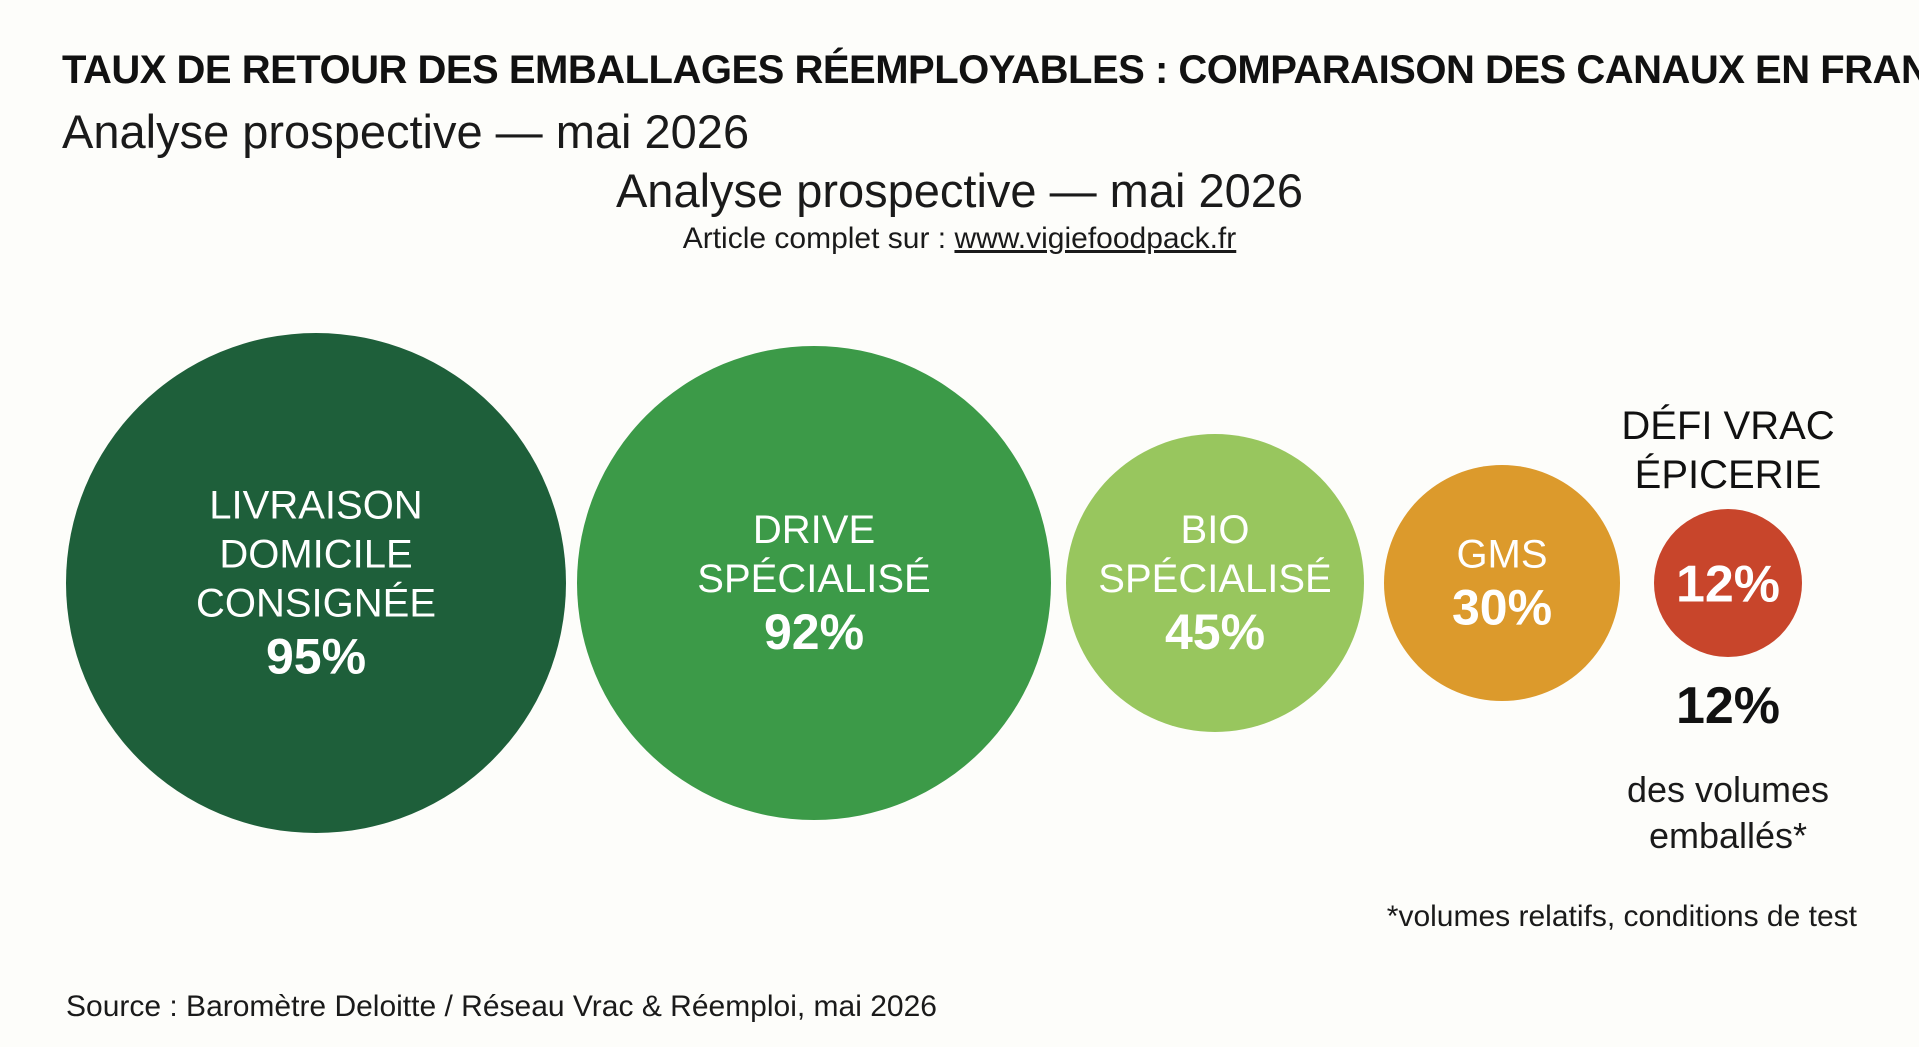  Describe the element at coordinates (1095, 238) in the screenshot. I see `article-link: www.vigiefoodpack.fr` at that location.